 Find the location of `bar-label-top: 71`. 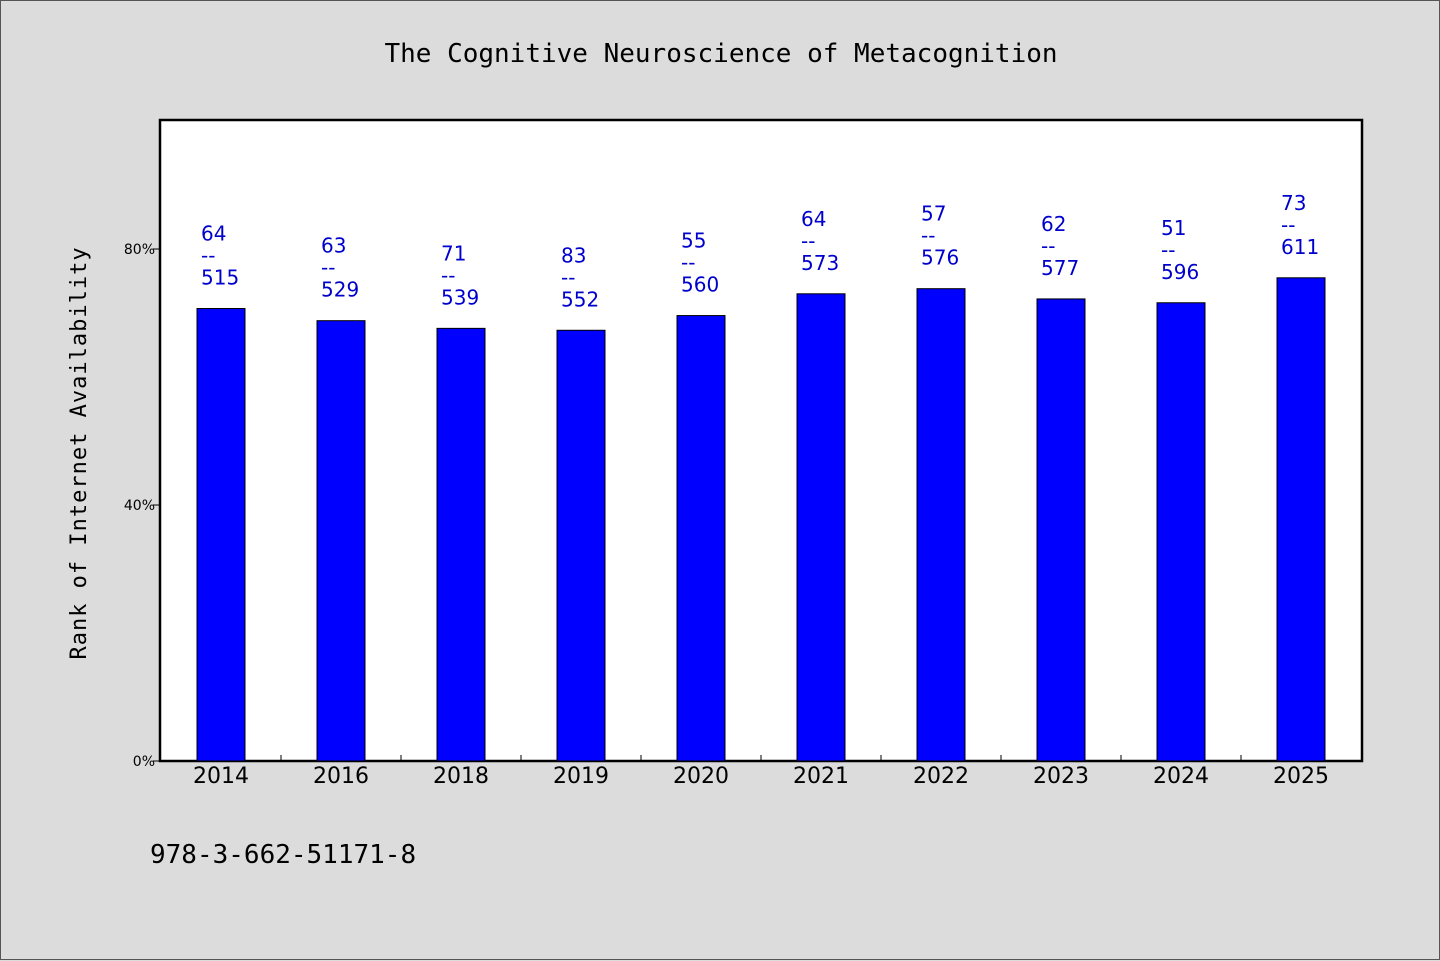

bar-label-top: 71 is located at coordinates (453, 253).